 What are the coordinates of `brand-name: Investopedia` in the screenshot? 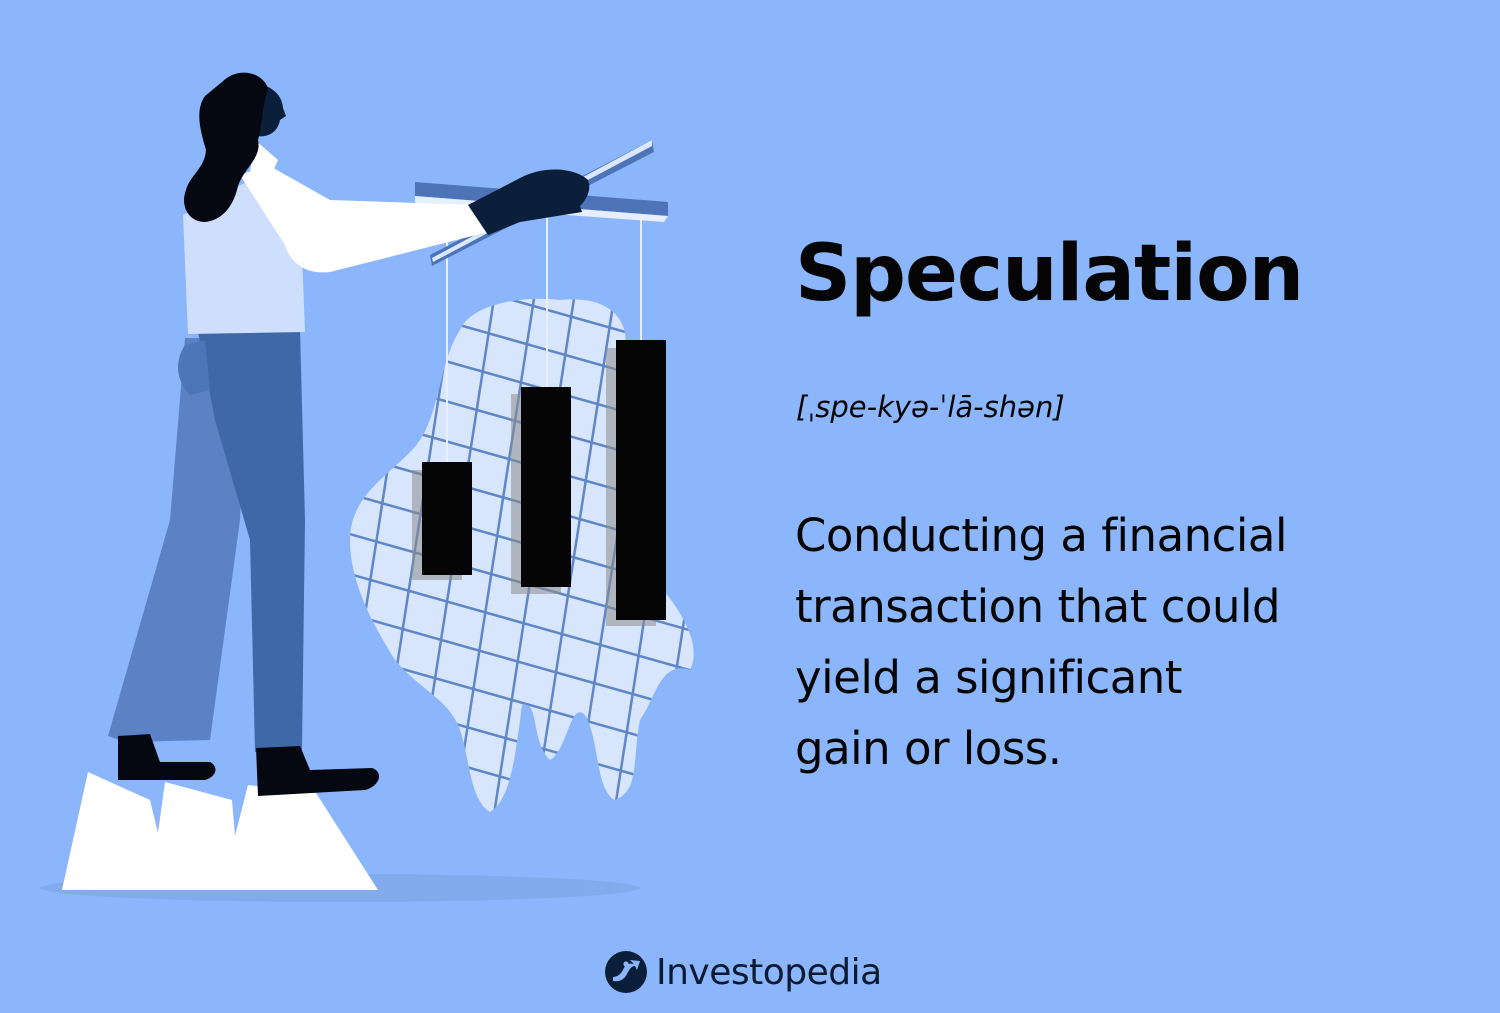 It's located at (769, 972).